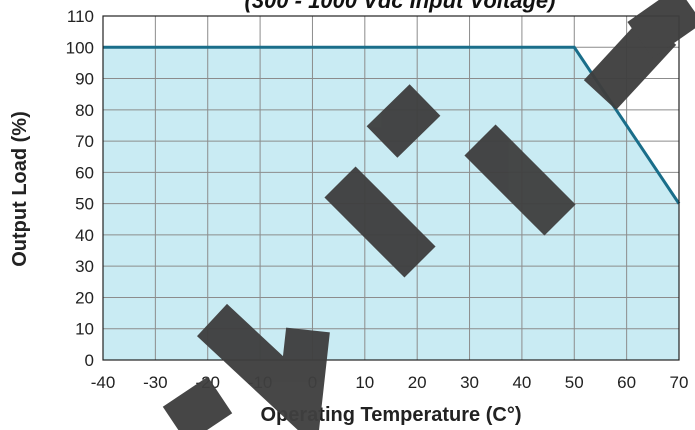 The height and width of the screenshot is (430, 695). Describe the element at coordinates (103, 382) in the screenshot. I see `x-tick-label: -40` at that location.